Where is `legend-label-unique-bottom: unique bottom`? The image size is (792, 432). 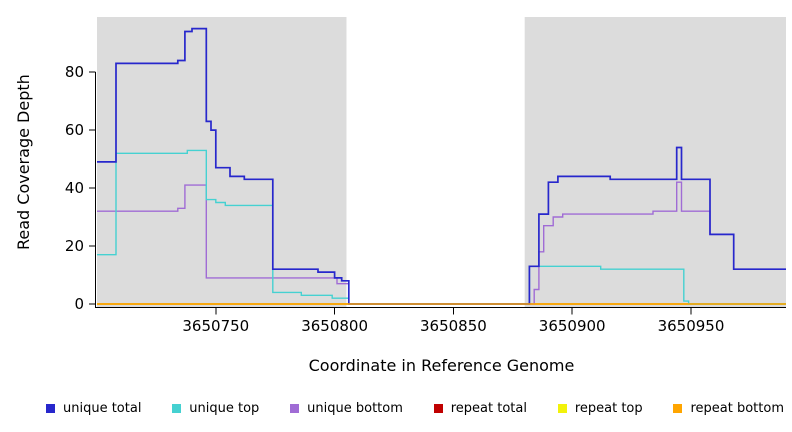
legend-label-unique-bottom: unique bottom is located at coordinates (355, 408).